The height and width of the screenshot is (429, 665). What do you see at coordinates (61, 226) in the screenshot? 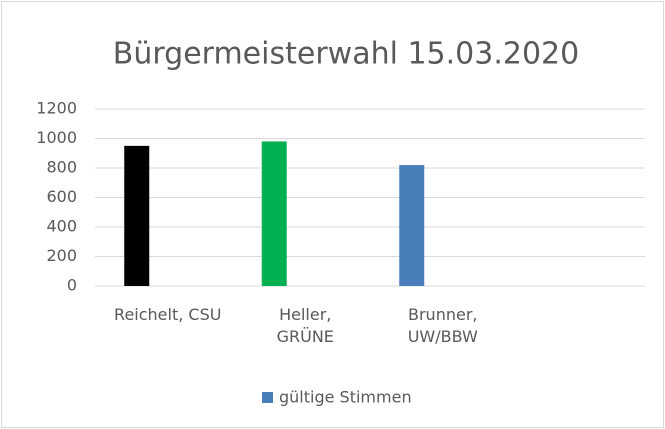
I see `y-tick-label: 400` at bounding box center [61, 226].